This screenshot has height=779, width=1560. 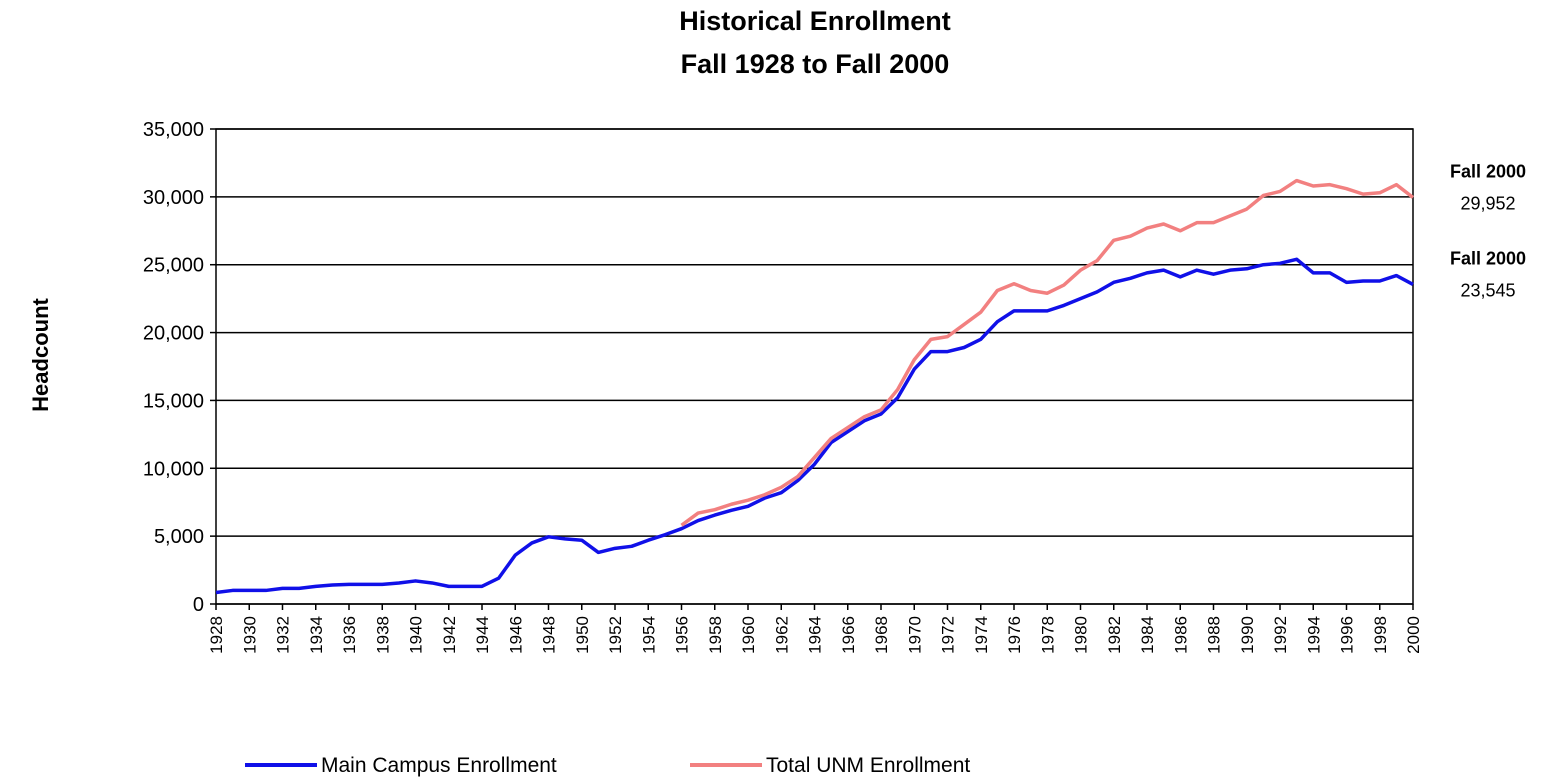 What do you see at coordinates (316, 635) in the screenshot?
I see `x-tick-label: 1934` at bounding box center [316, 635].